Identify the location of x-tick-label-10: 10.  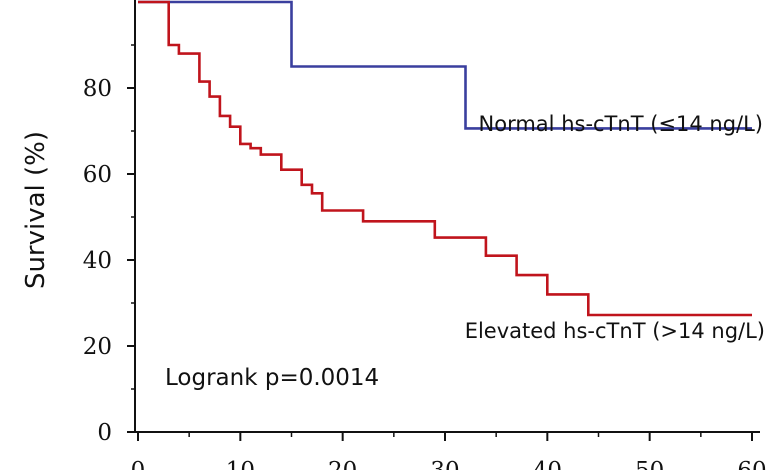
(240, 464).